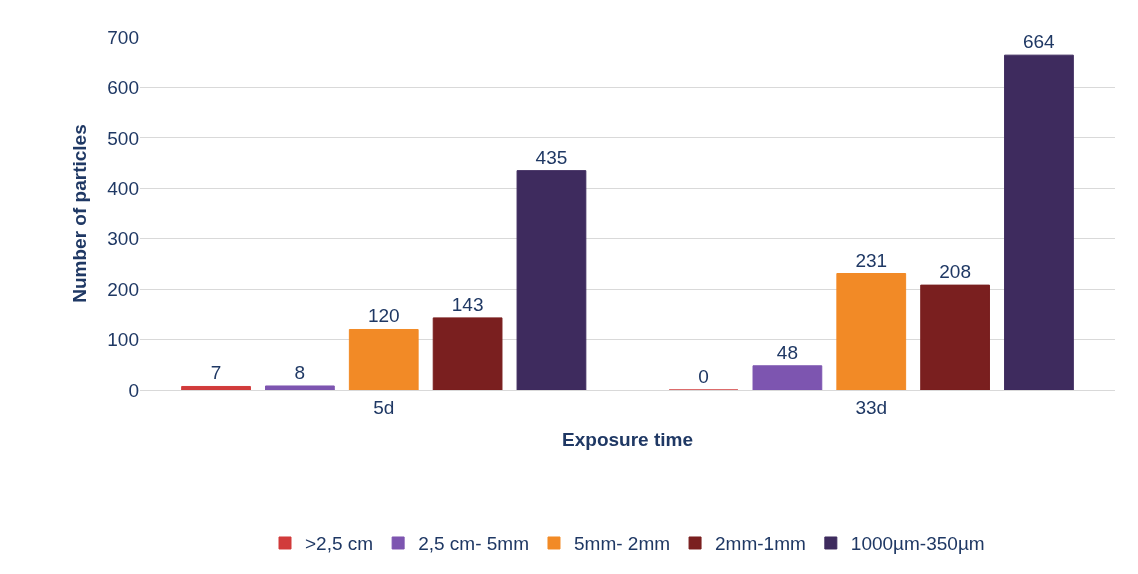 The image size is (1138, 574). What do you see at coordinates (760, 544) in the screenshot?
I see `legend-label: 2mm-1mm` at bounding box center [760, 544].